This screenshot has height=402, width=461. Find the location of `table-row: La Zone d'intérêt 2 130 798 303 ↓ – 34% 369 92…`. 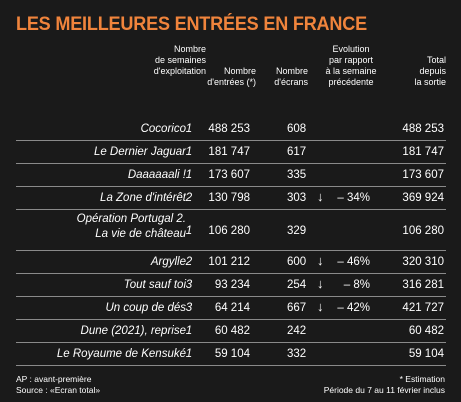

table-row: La Zone d'intérêt 2 130 798 303 ↓ – 34% 369 92… is located at coordinates (231, 198).